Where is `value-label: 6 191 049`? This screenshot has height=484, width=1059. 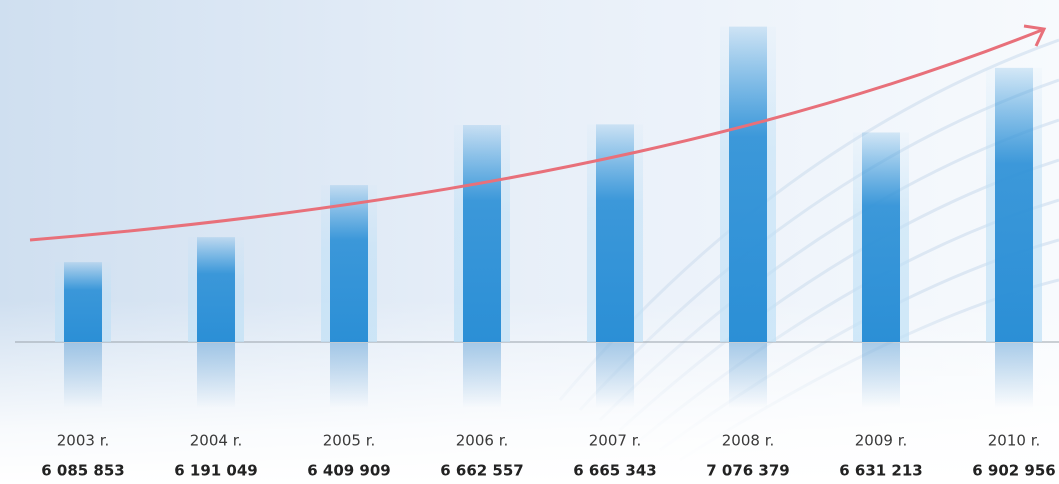
value-label: 6 191 049 is located at coordinates (216, 471).